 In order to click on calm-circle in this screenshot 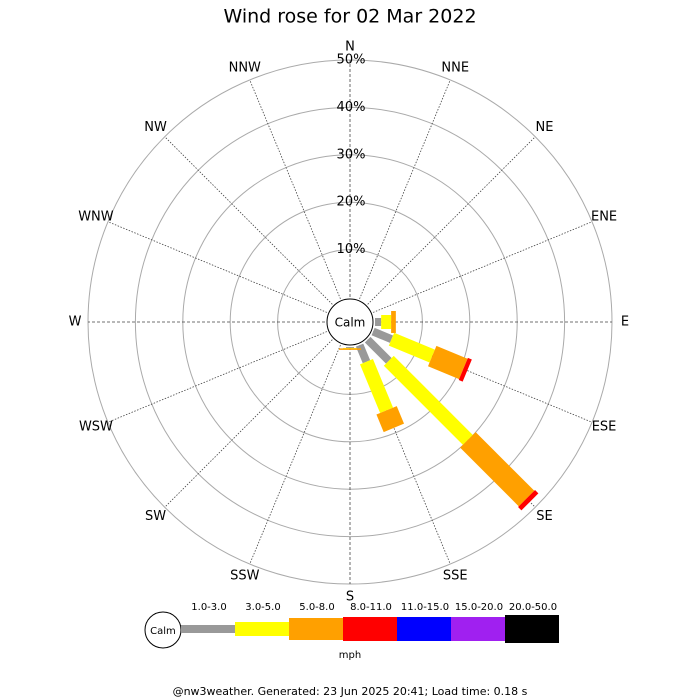, I will do `click(350, 322)`.